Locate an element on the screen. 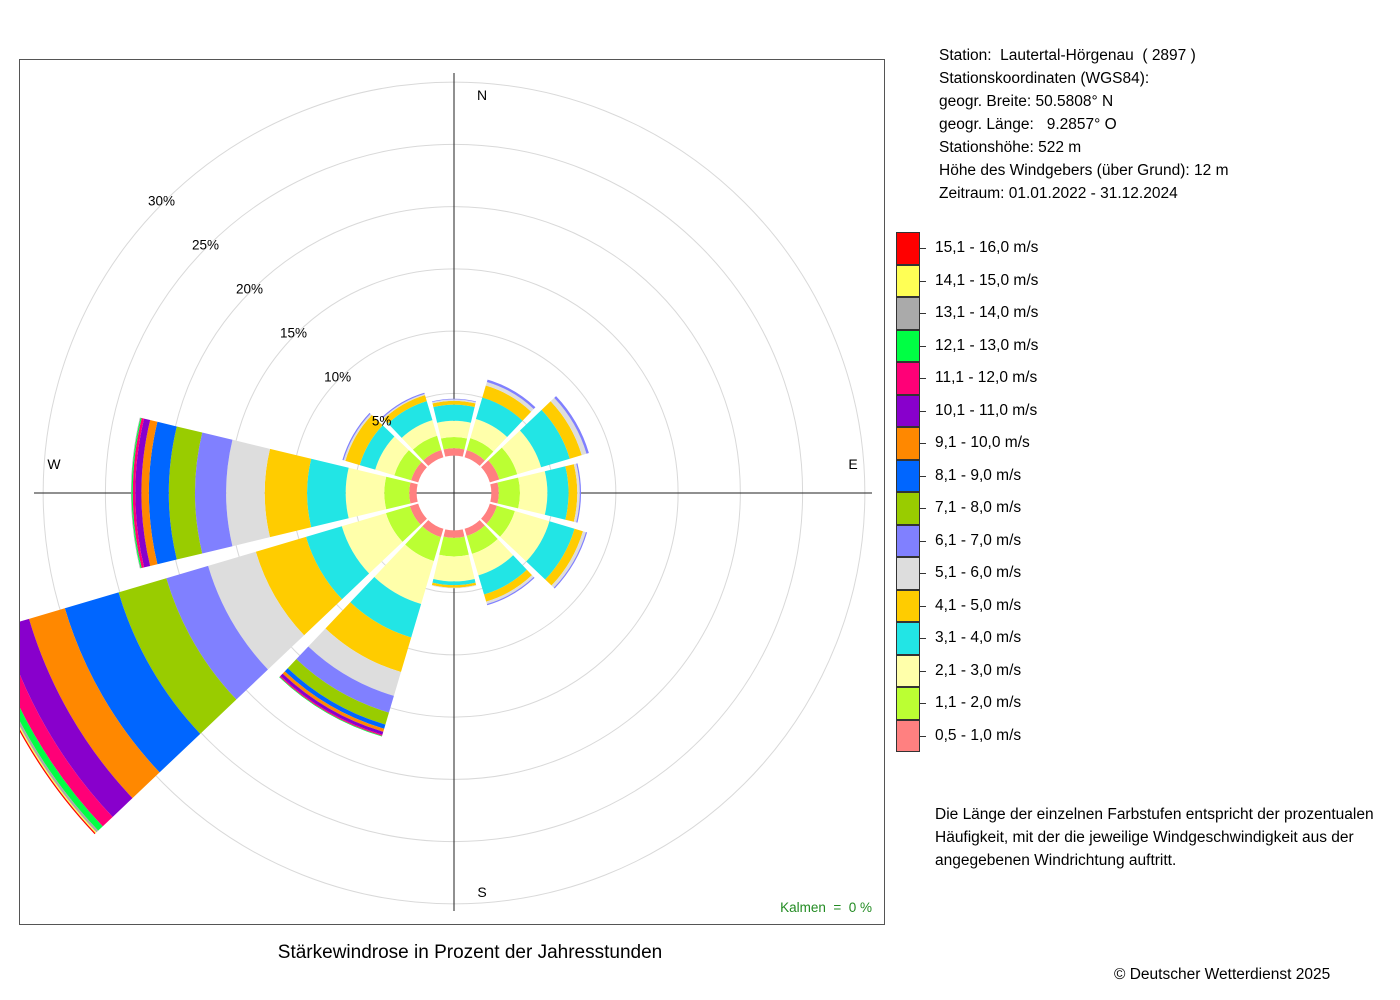 This screenshot has width=1400, height=1000. legend-label: 0,5 - 1,0 m/s is located at coordinates (978, 735).